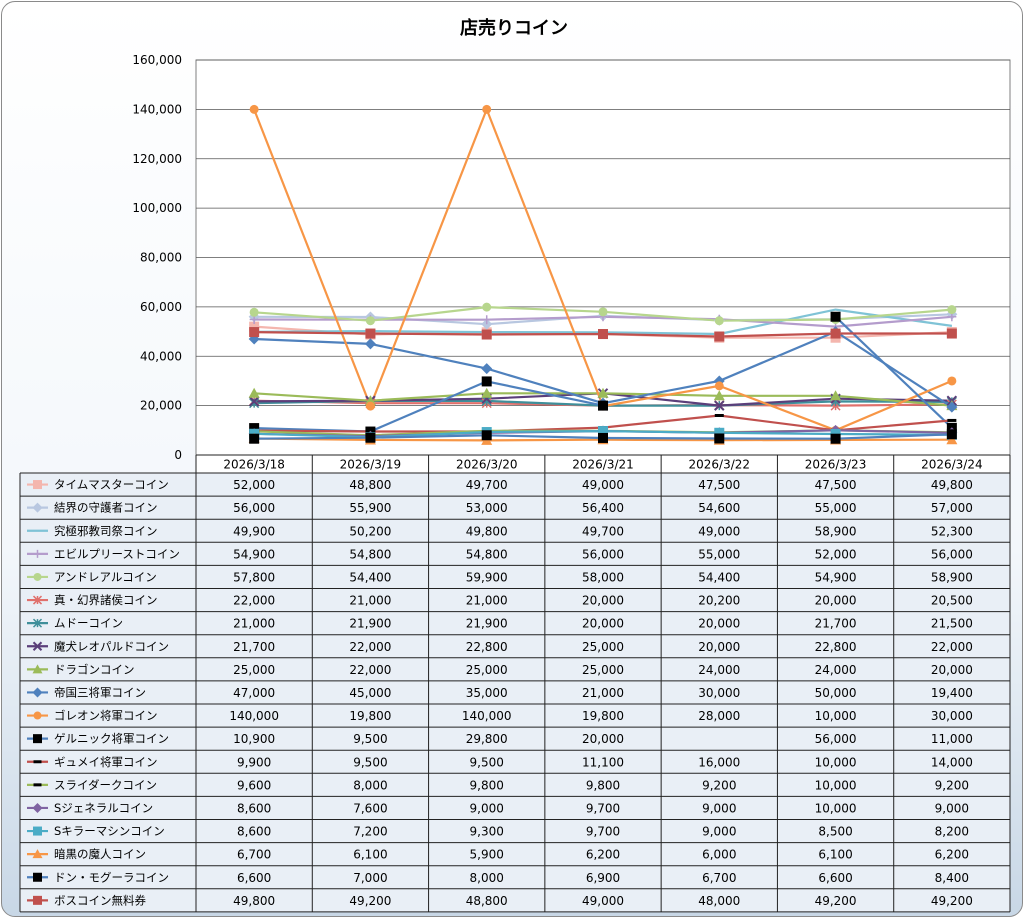  Describe the element at coordinates (100, 900) in the screenshot. I see `legend-entry: ボスコイン無料券` at that location.